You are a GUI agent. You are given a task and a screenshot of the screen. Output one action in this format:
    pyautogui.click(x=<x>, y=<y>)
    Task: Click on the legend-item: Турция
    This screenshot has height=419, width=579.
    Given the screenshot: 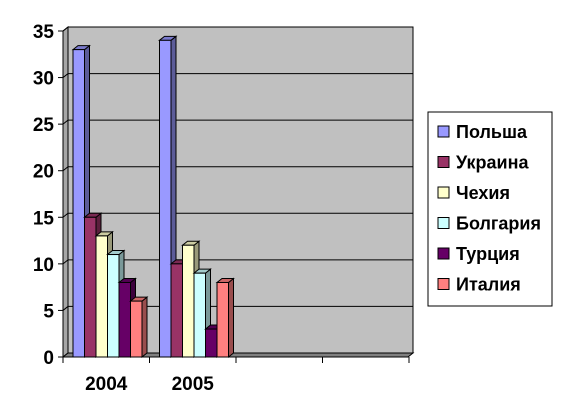 What is the action you would take?
    pyautogui.click(x=478, y=254)
    